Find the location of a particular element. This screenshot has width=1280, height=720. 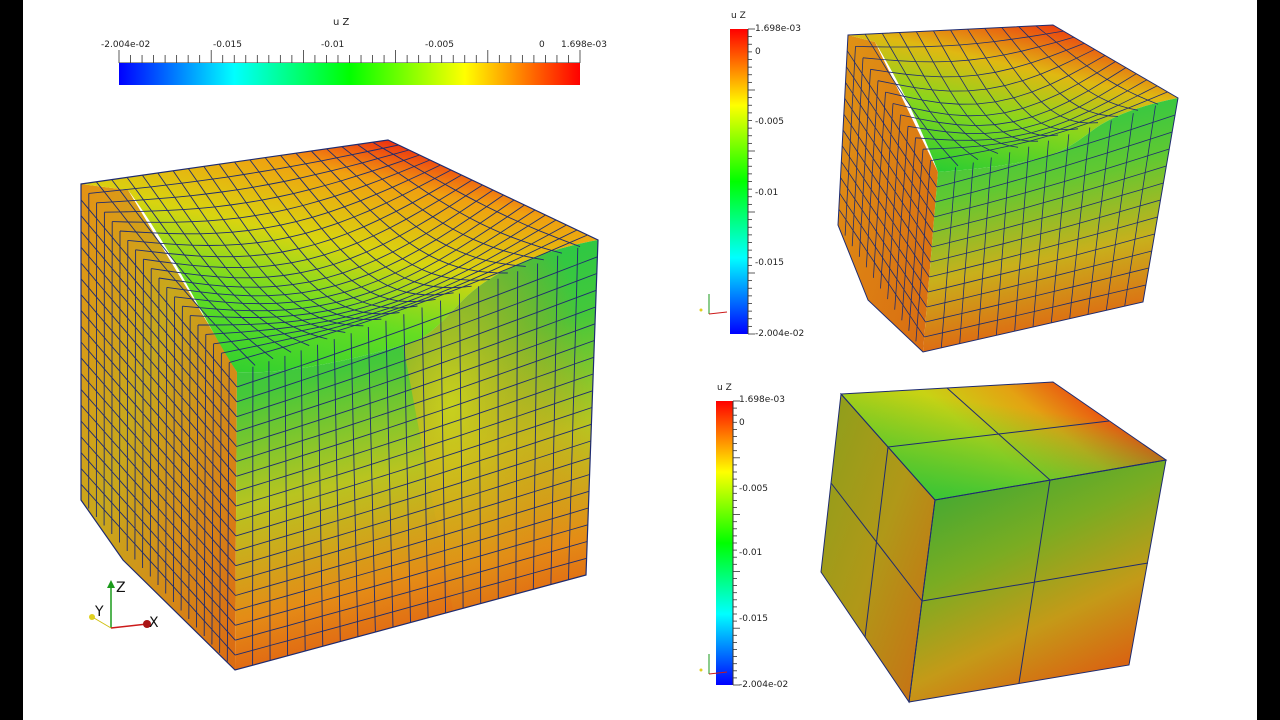

main-colorbar-tick-3: -0.005 is located at coordinates (440, 45).